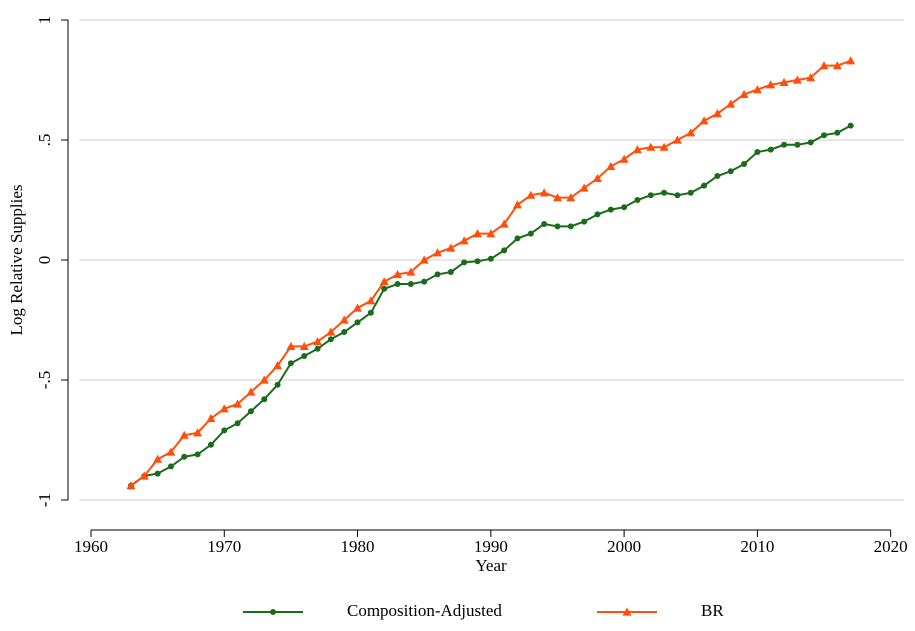  What do you see at coordinates (44, 140) in the screenshot?
I see `y-tick-label: .5` at bounding box center [44, 140].